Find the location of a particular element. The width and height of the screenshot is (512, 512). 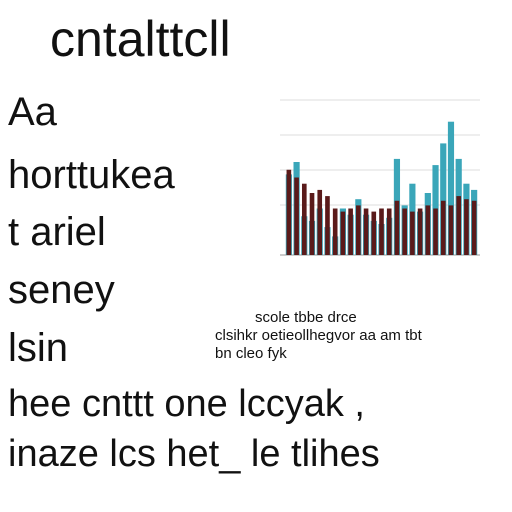

text-line: horttukea is located at coordinates (91, 175).